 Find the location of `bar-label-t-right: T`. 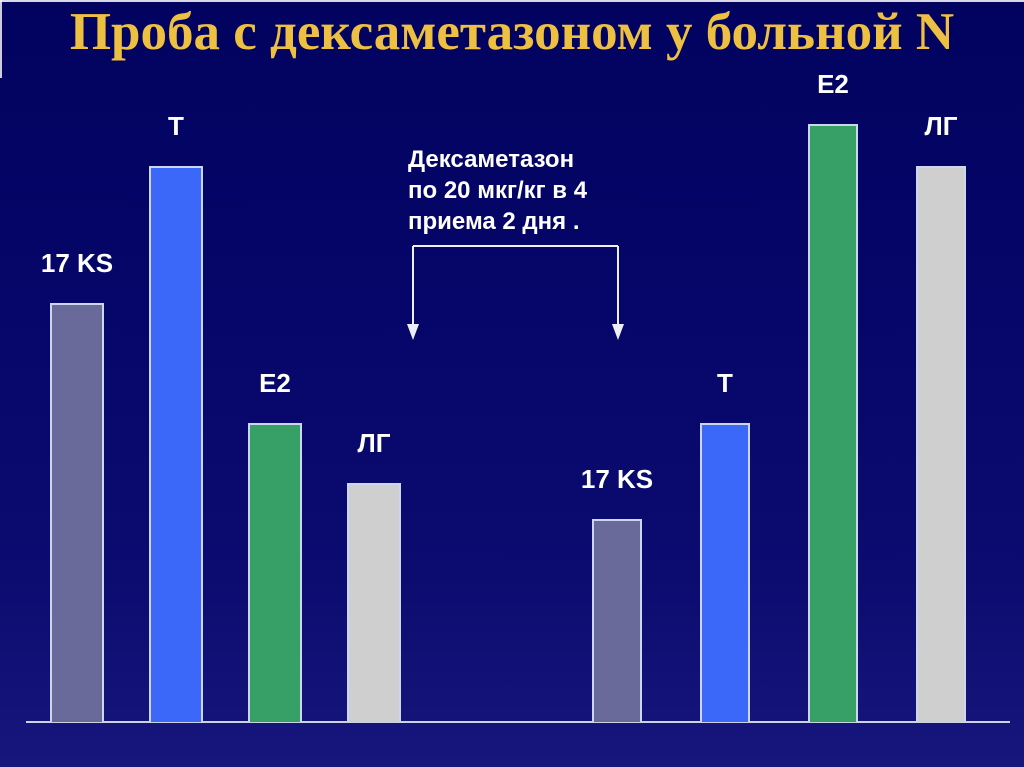

bar-label-t-right: T is located at coordinates (725, 383).